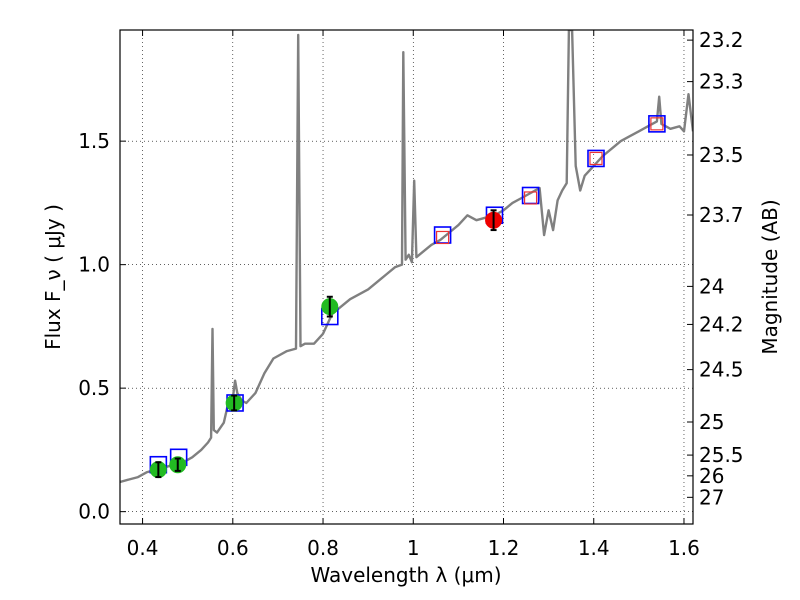 This screenshot has width=800, height=600. Describe the element at coordinates (94, 512) in the screenshot. I see `y-tick-label: 0.0` at that location.